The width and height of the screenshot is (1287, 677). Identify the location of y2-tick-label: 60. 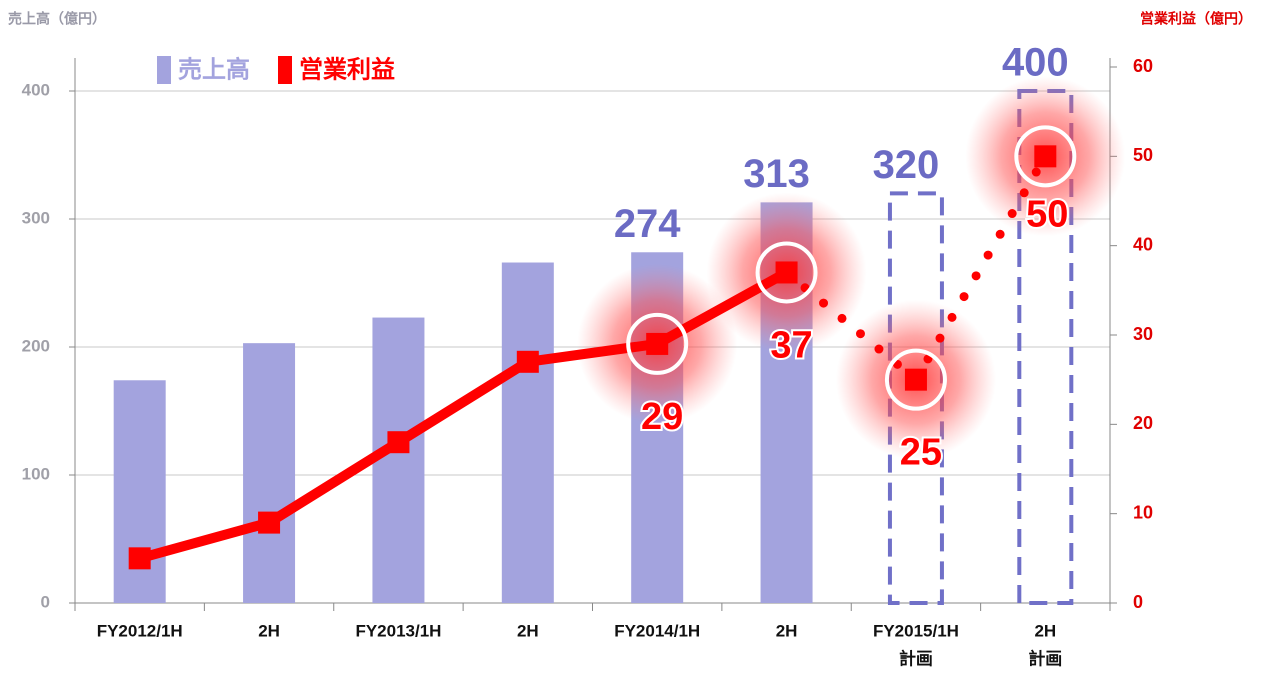
(1143, 66).